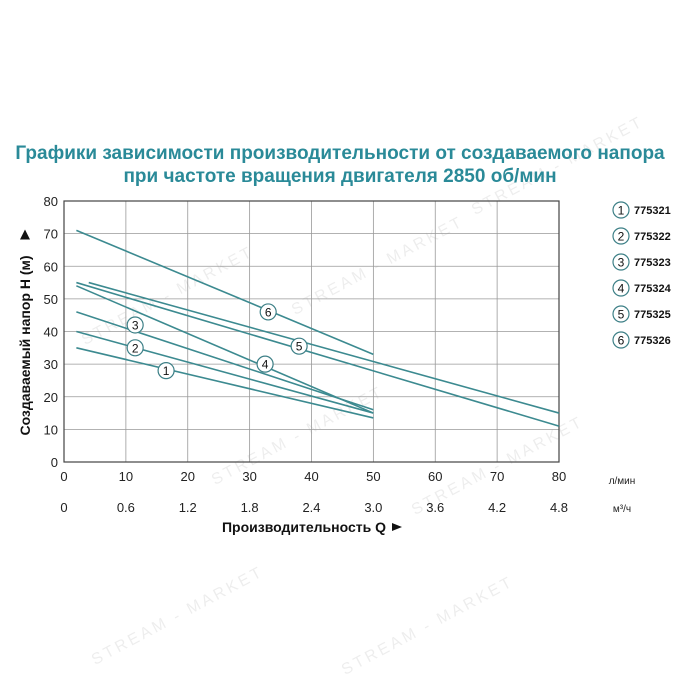  What do you see at coordinates (188, 476) in the screenshot?
I see `x-tick-label: 20` at bounding box center [188, 476].